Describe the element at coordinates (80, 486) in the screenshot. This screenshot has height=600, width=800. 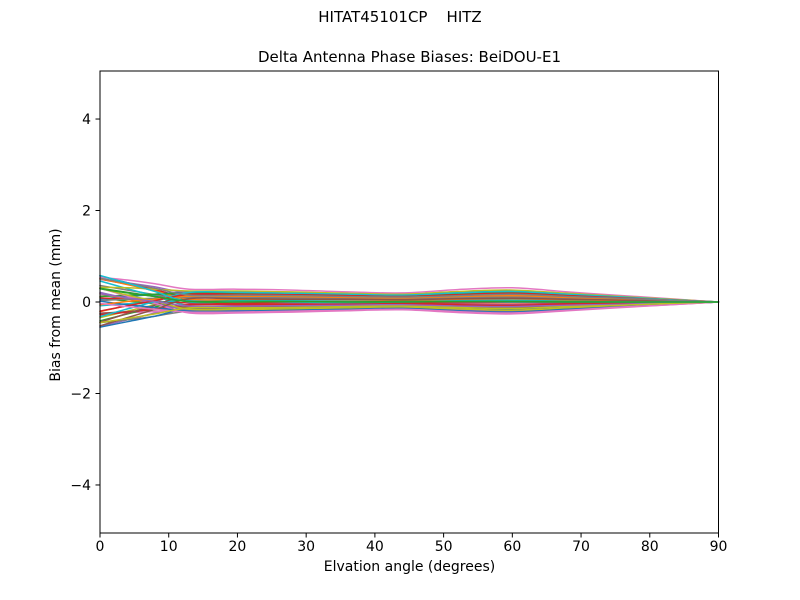
I see `y-tick-label: −4` at that location.